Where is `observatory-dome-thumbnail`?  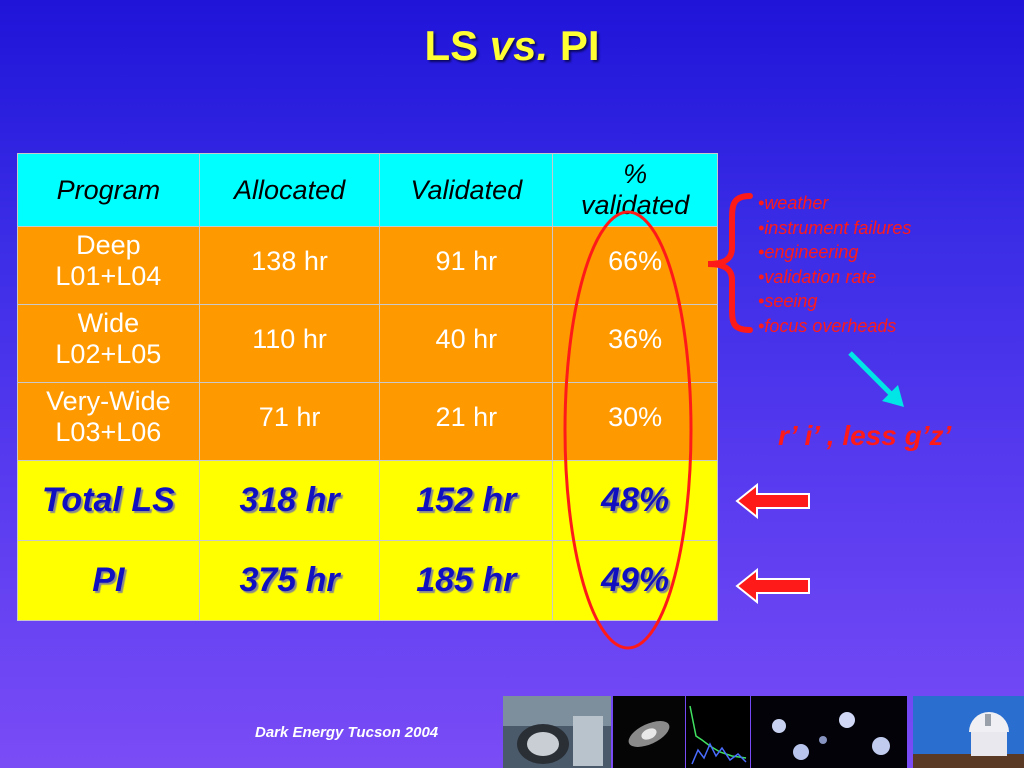 observatory-dome-thumbnail is located at coordinates (968, 732).